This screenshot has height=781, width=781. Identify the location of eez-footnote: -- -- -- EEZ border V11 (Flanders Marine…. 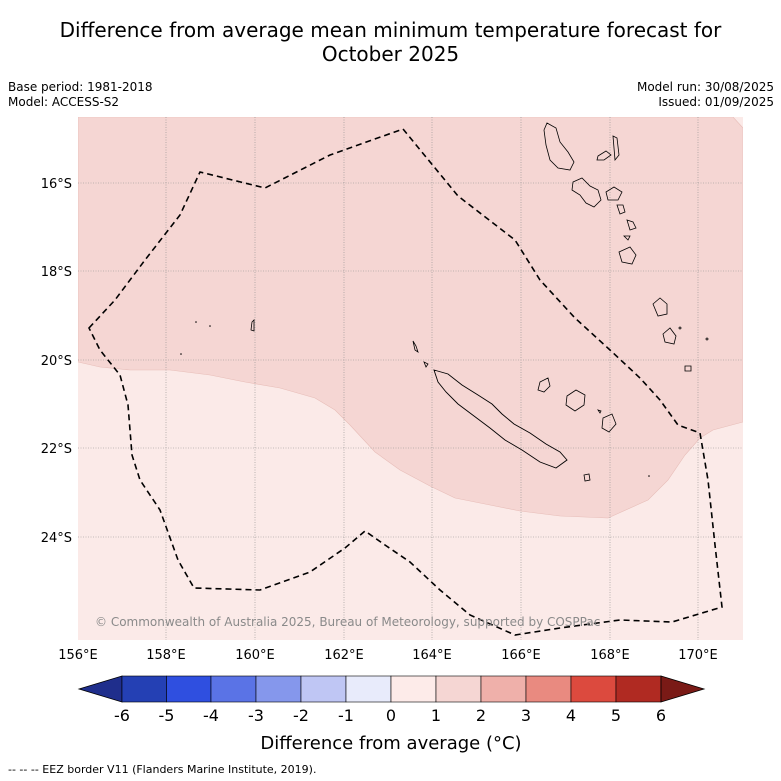
(162, 769).